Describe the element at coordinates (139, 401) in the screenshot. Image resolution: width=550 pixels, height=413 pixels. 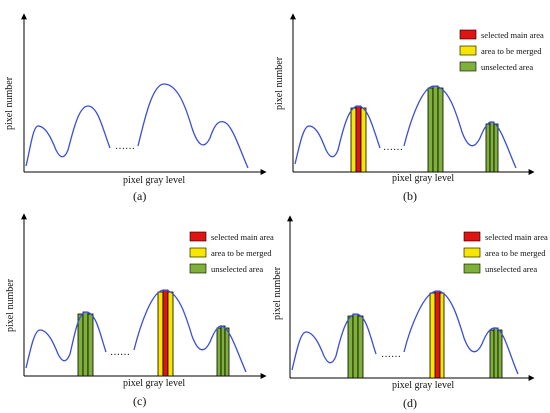
I see `panel-label: (c)` at that location.